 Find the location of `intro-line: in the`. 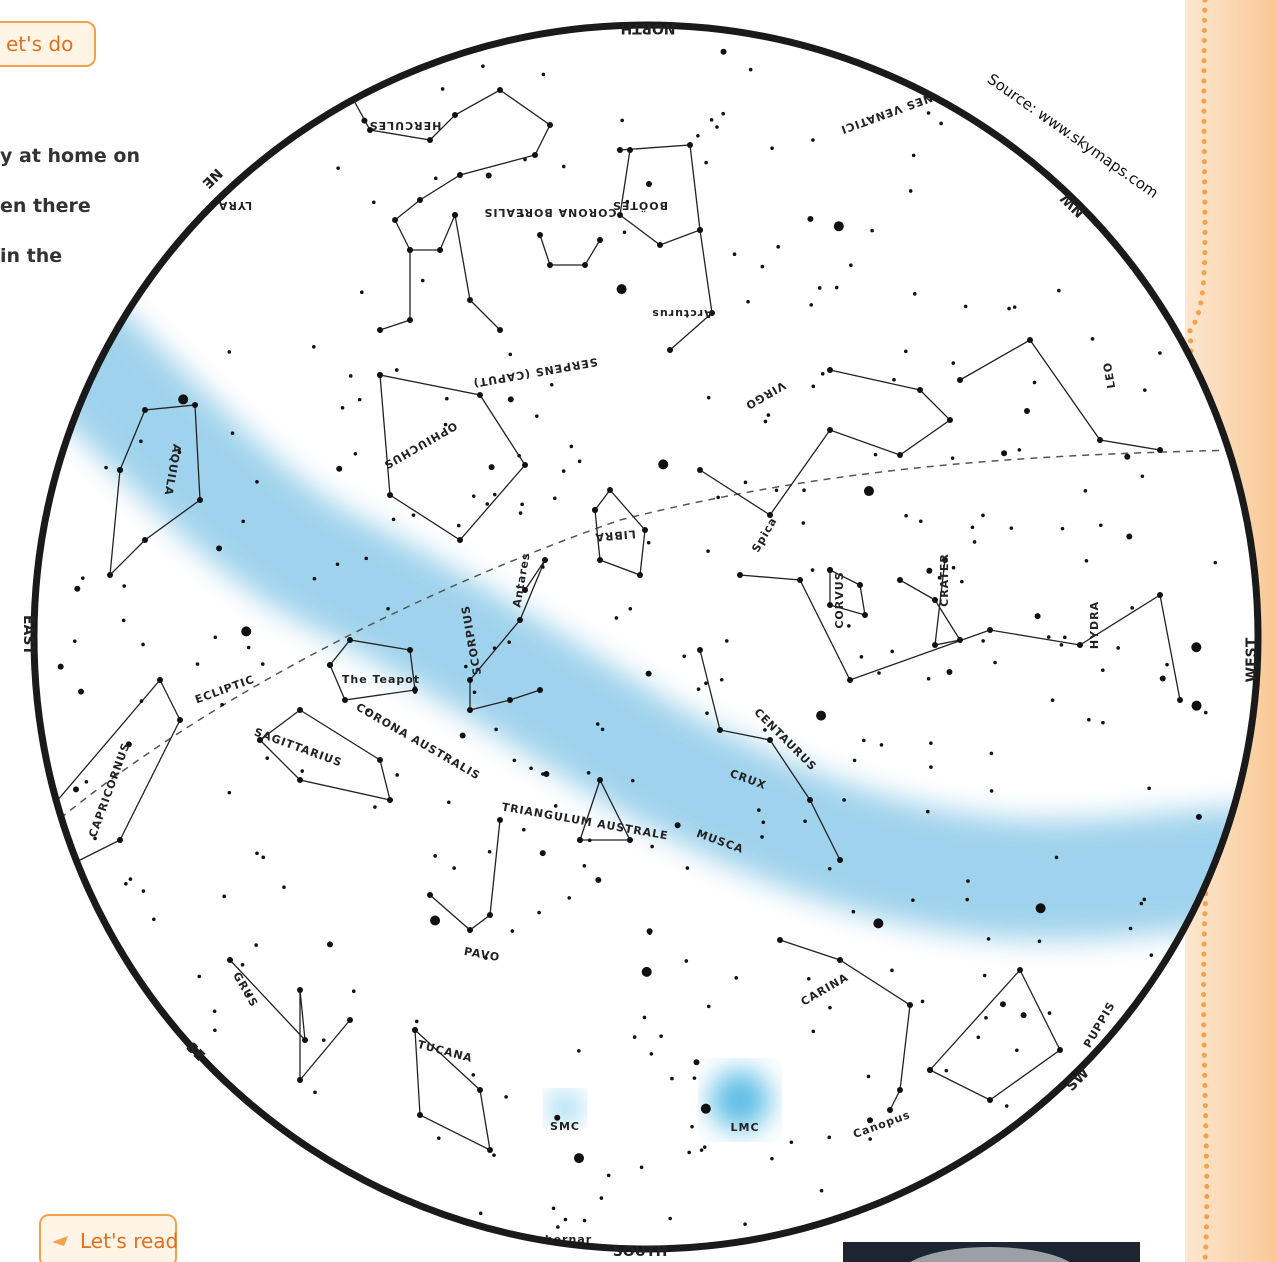

intro-line: in the is located at coordinates (31, 256).